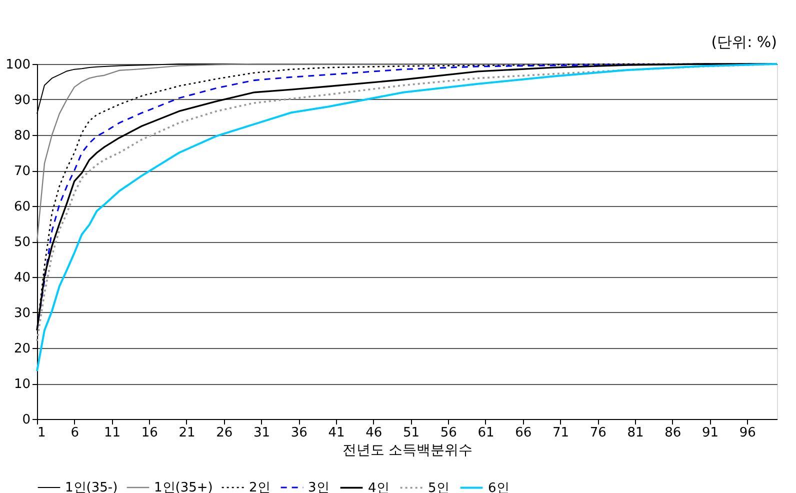 This screenshot has width=796, height=493. What do you see at coordinates (22, 207) in the screenshot?
I see `y-tick-label: 60` at bounding box center [22, 207].